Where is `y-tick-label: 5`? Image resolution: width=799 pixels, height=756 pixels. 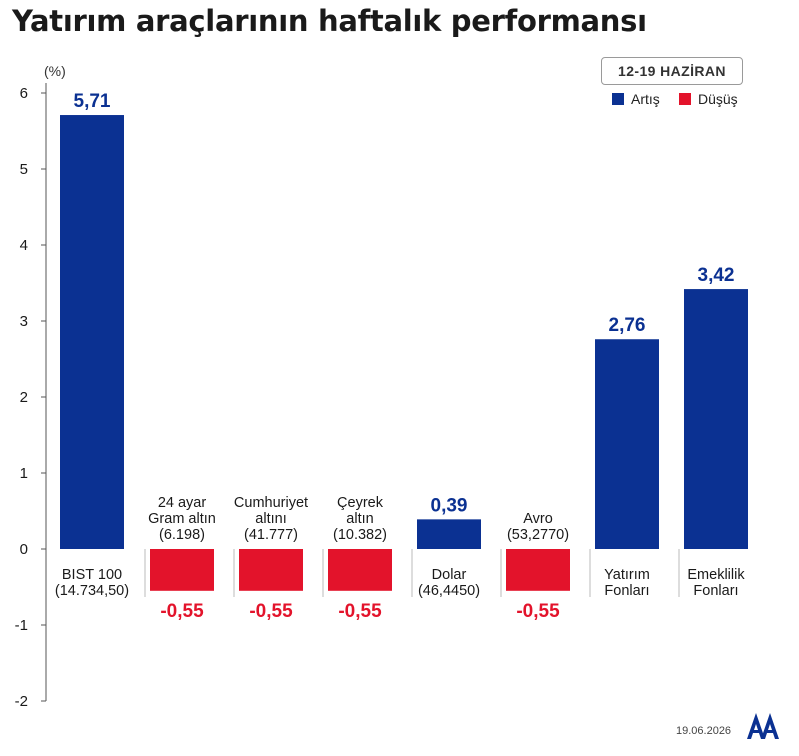 y-tick-label: 5 is located at coordinates (24, 169).